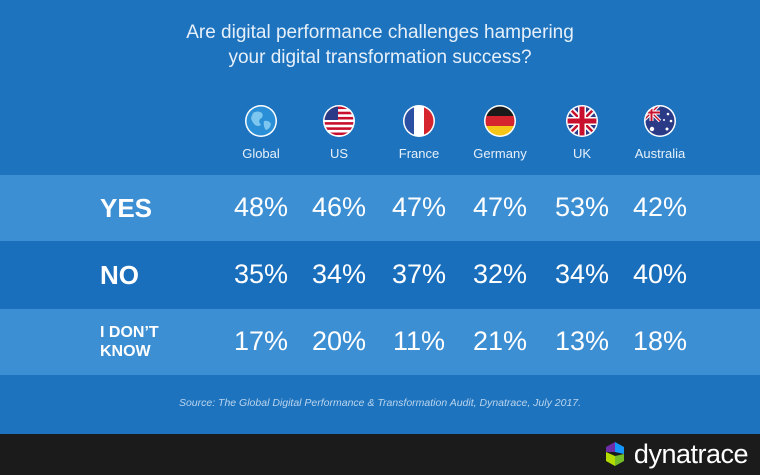  What do you see at coordinates (380, 57) in the screenshot?
I see `chart-title-line-2: your digital transformation success?` at bounding box center [380, 57].